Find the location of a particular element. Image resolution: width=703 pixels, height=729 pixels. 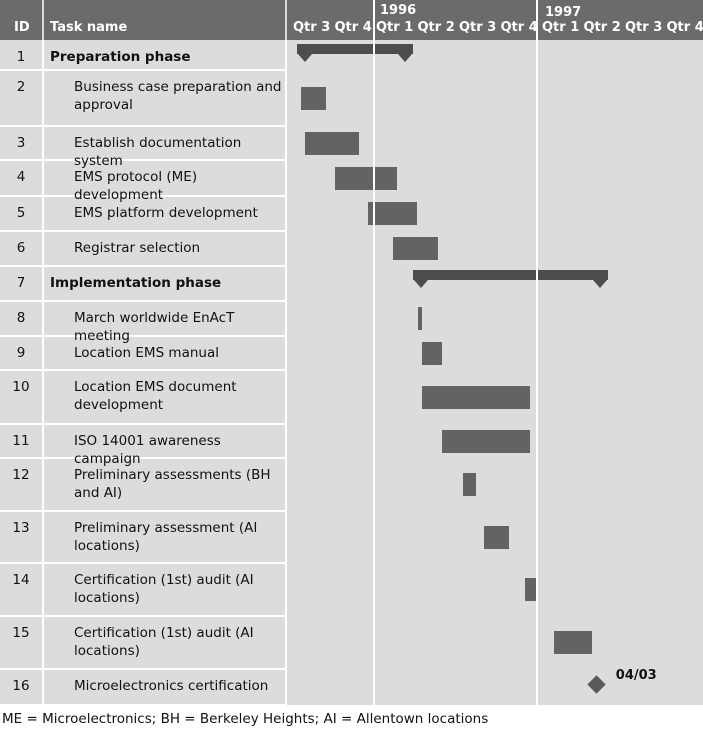

column-divider-task is located at coordinates (286, 372).